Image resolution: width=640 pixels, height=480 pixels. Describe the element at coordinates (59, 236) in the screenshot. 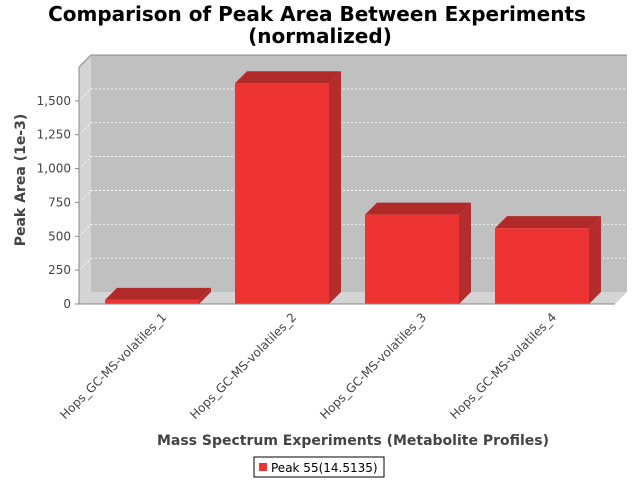

I see `y-tick-label: 500` at that location.